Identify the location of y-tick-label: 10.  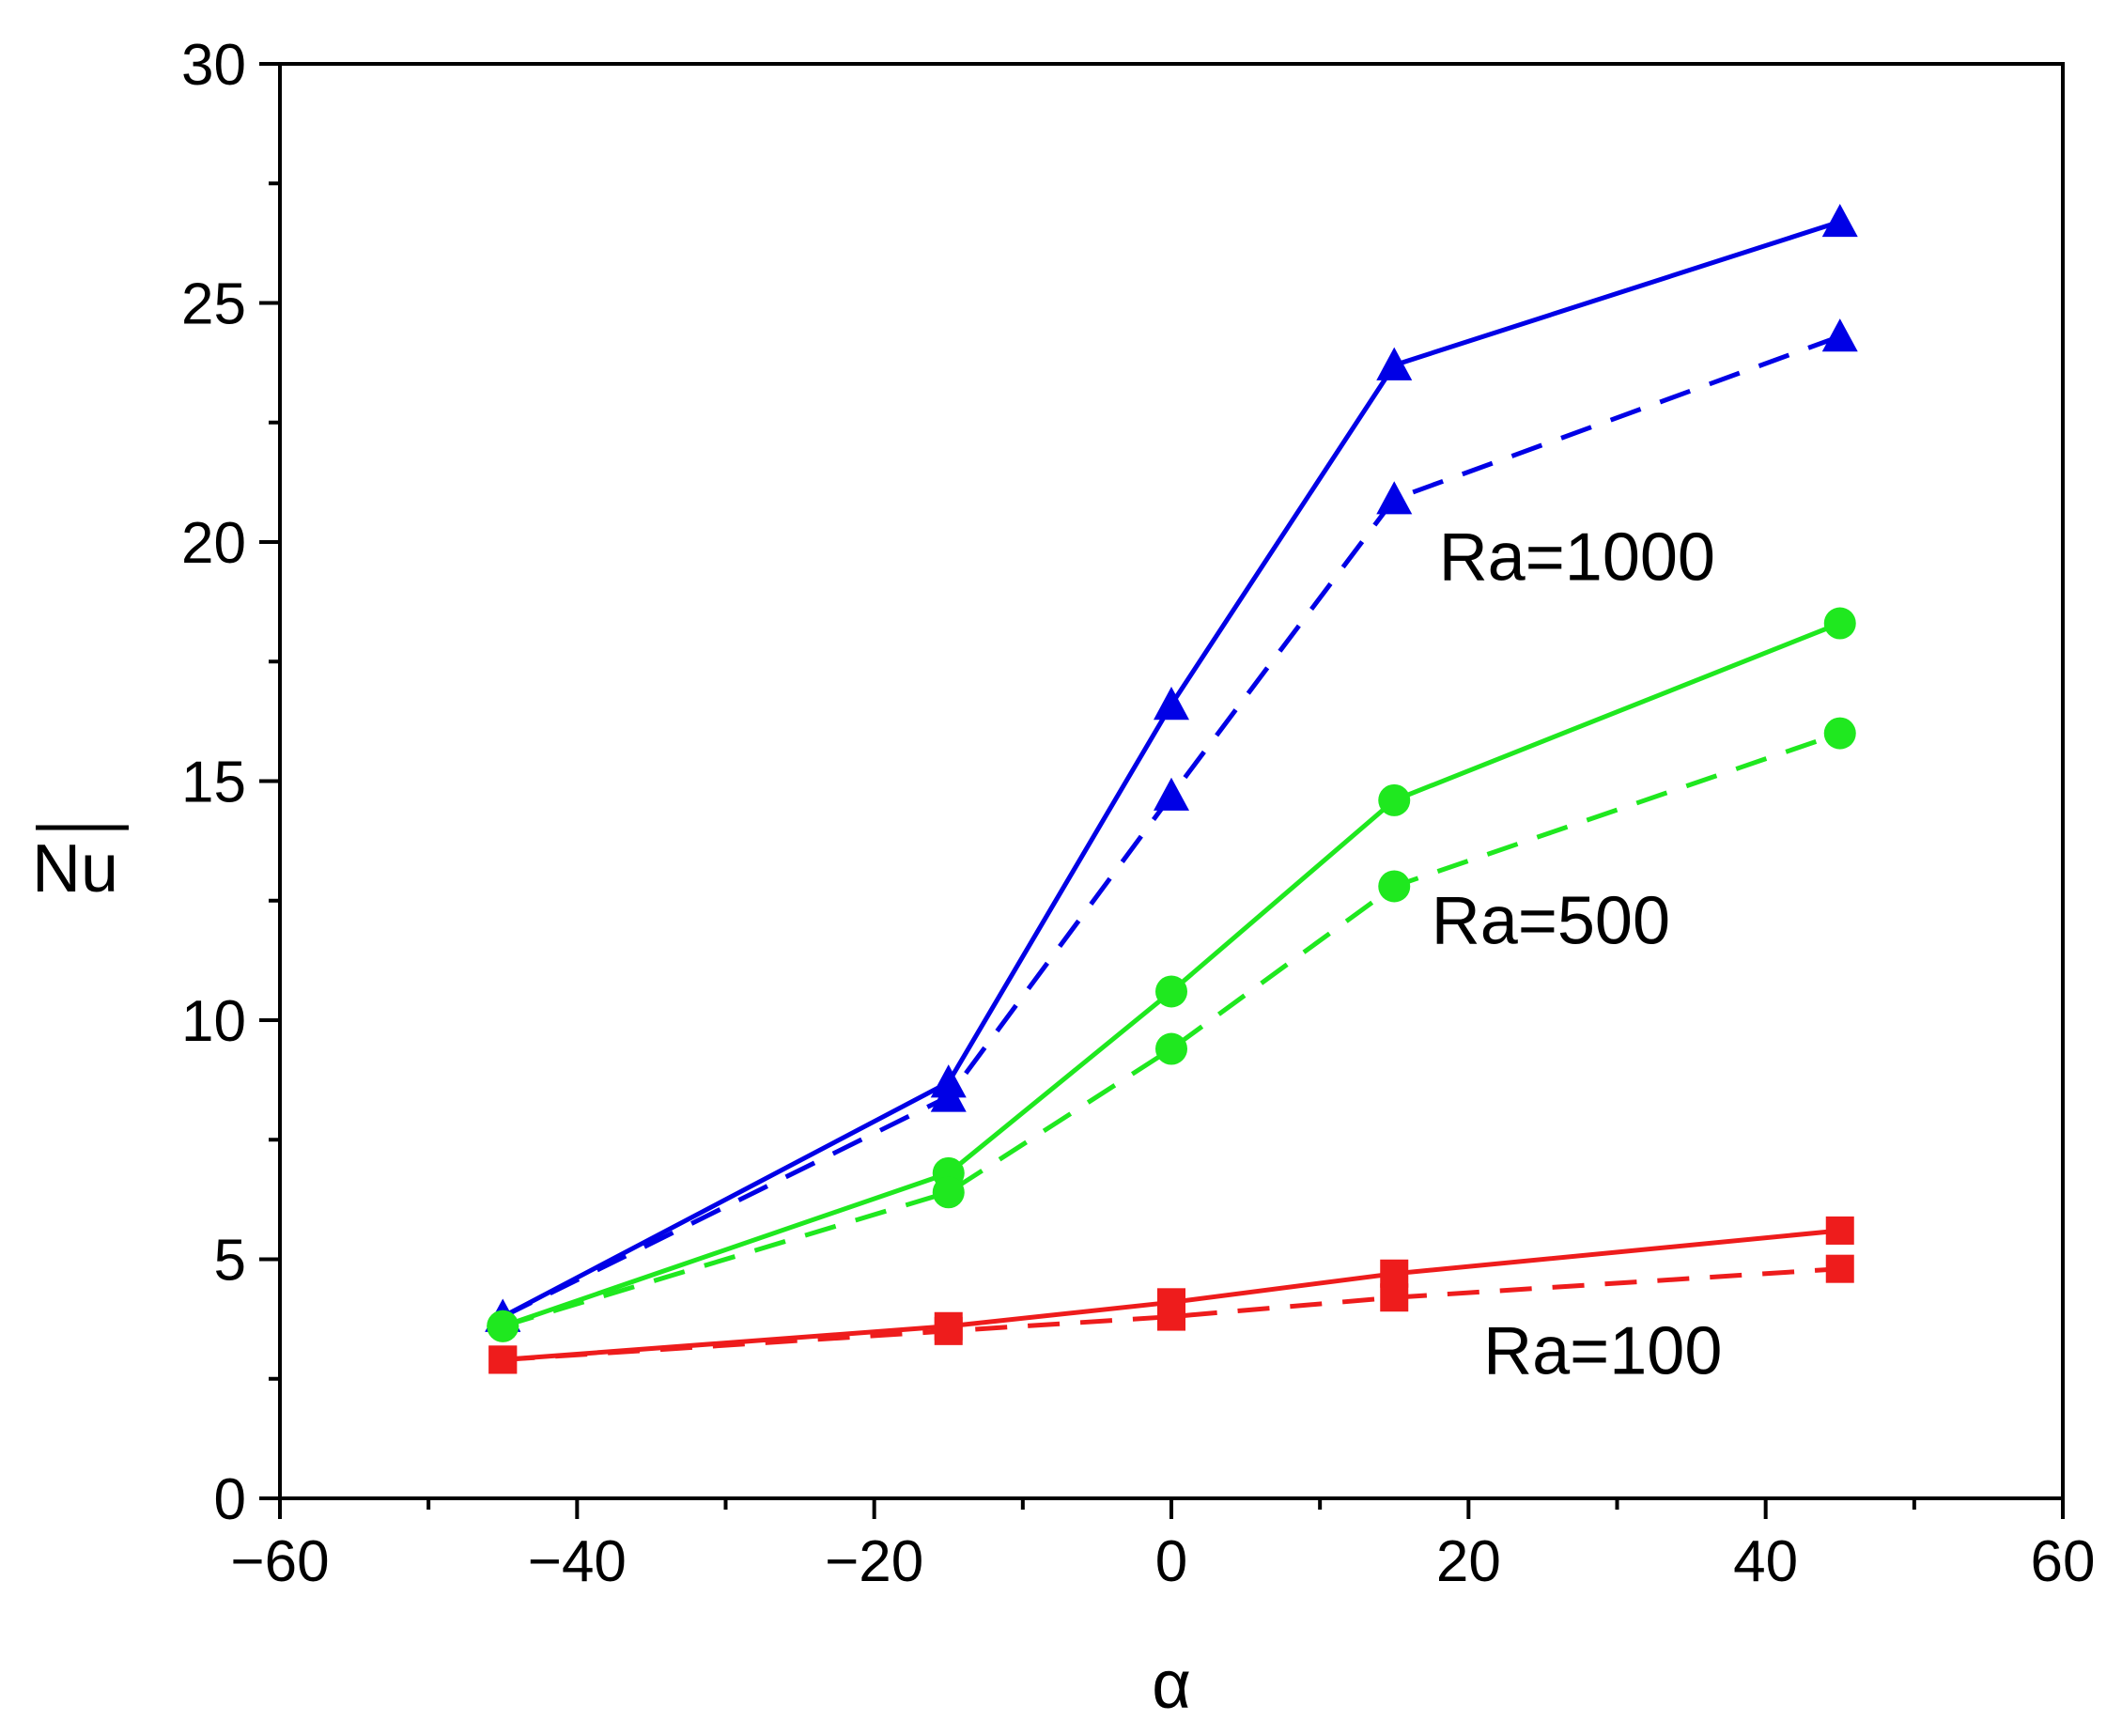
(214, 1021).